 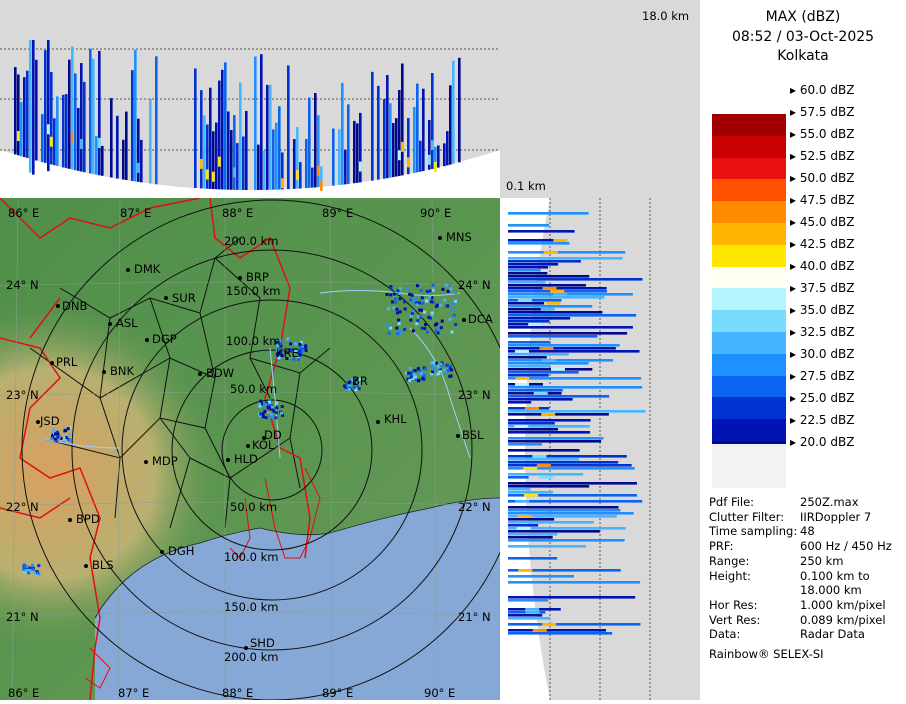 I want to click on color-scale-label: ▸ 30.0 dBZ, so click(x=822, y=354).